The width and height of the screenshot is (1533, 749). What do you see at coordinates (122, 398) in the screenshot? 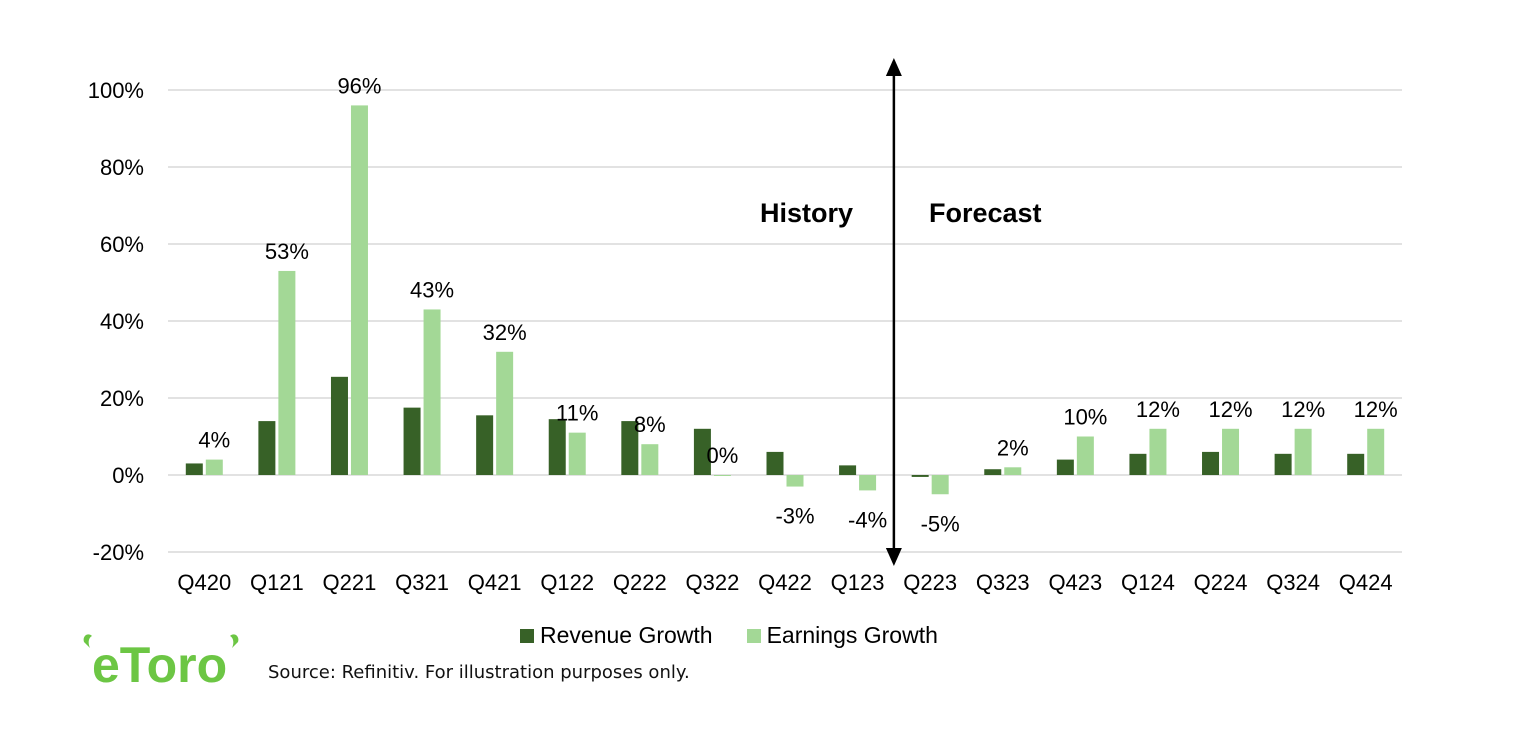
I see `y-tick-label: 20%` at bounding box center [122, 398].